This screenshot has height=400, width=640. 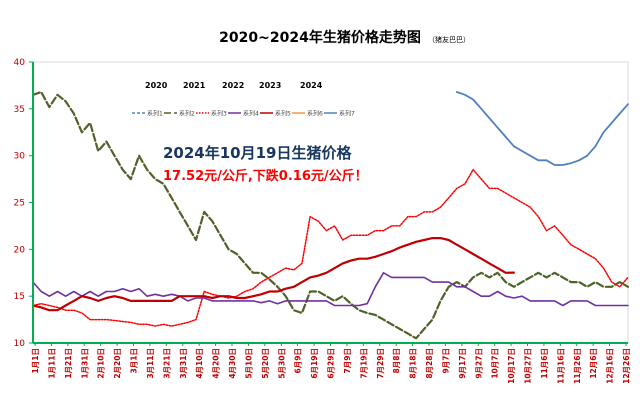 I want to click on x-tick-label: 4月20日, so click(x=216, y=363).